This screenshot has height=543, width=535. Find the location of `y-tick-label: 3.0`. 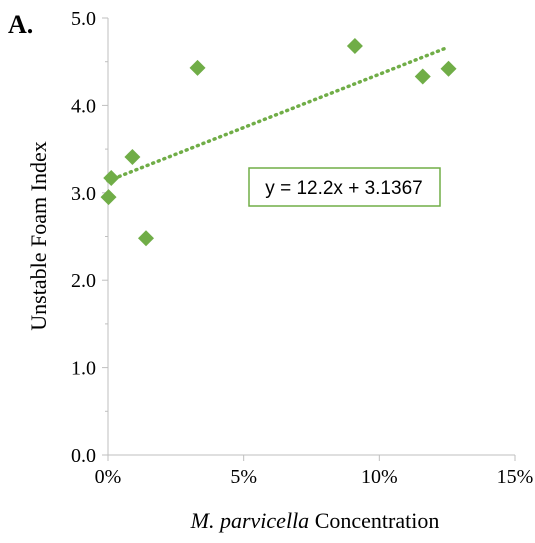

y-tick-label: 3.0 is located at coordinates (83, 194).